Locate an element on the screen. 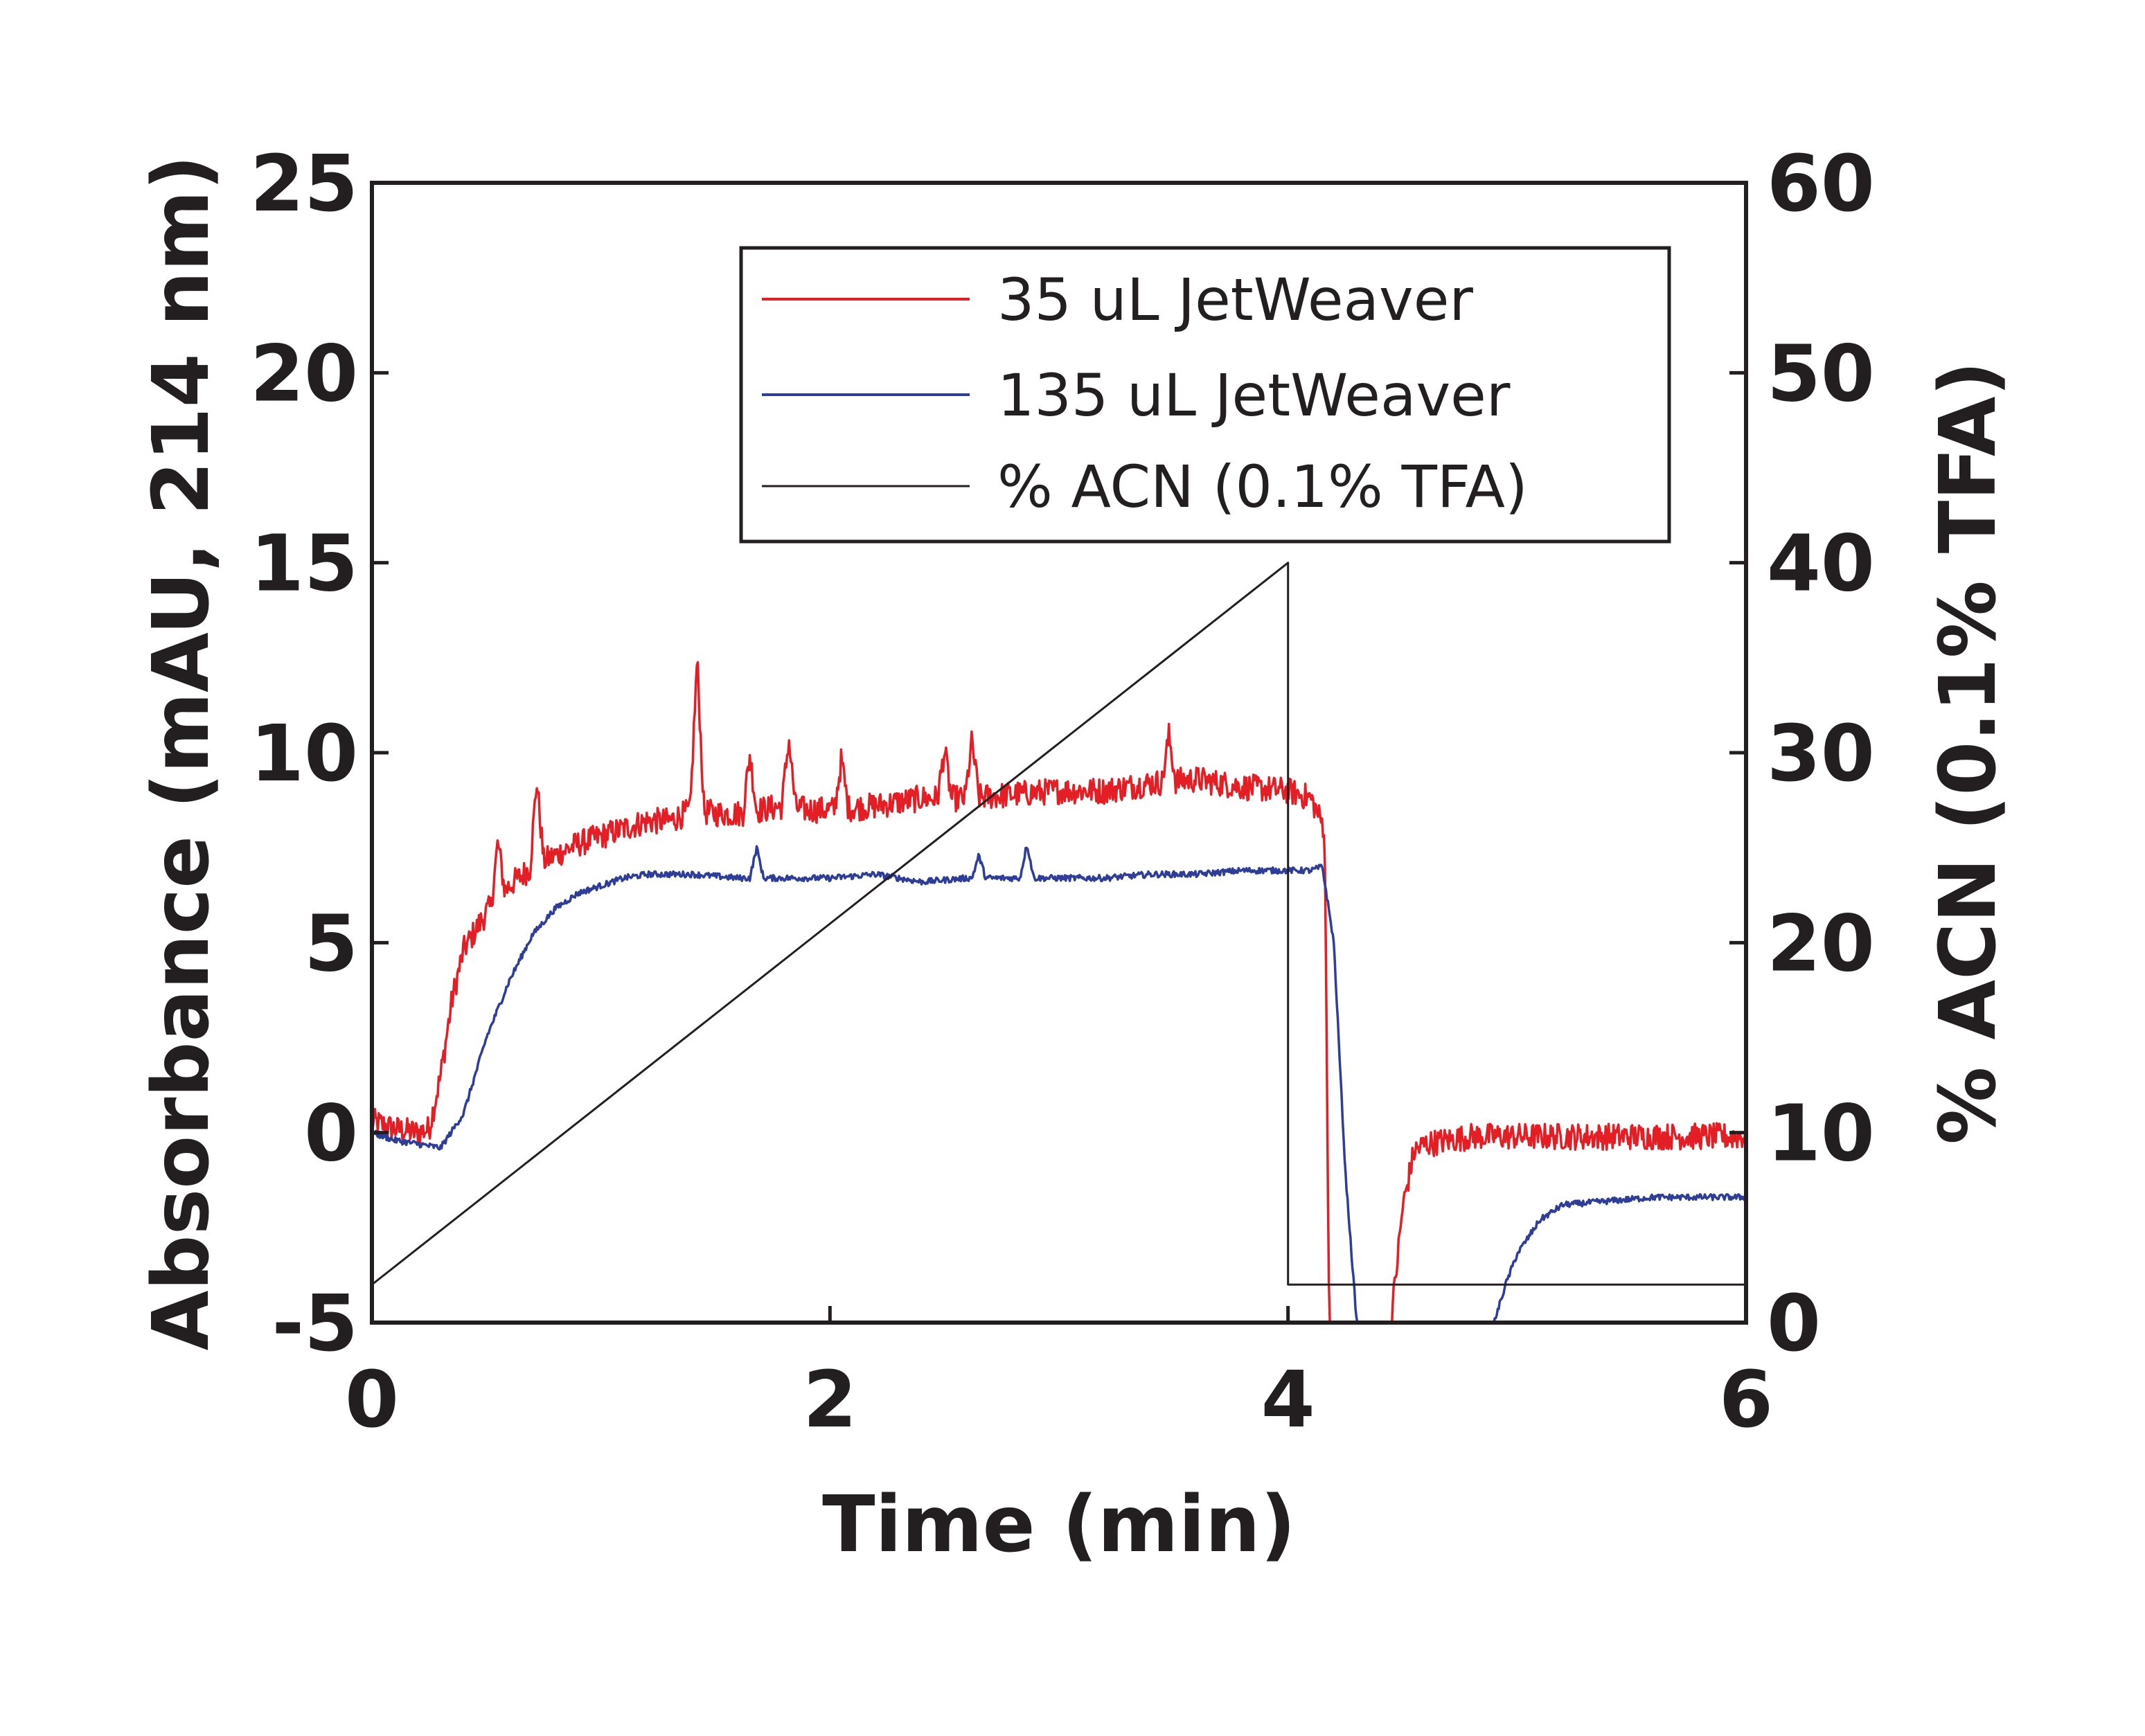 The width and height of the screenshot is (2145, 1736). y-axis-title: Absorbance (mAU, 214 nm) is located at coordinates (181, 753).